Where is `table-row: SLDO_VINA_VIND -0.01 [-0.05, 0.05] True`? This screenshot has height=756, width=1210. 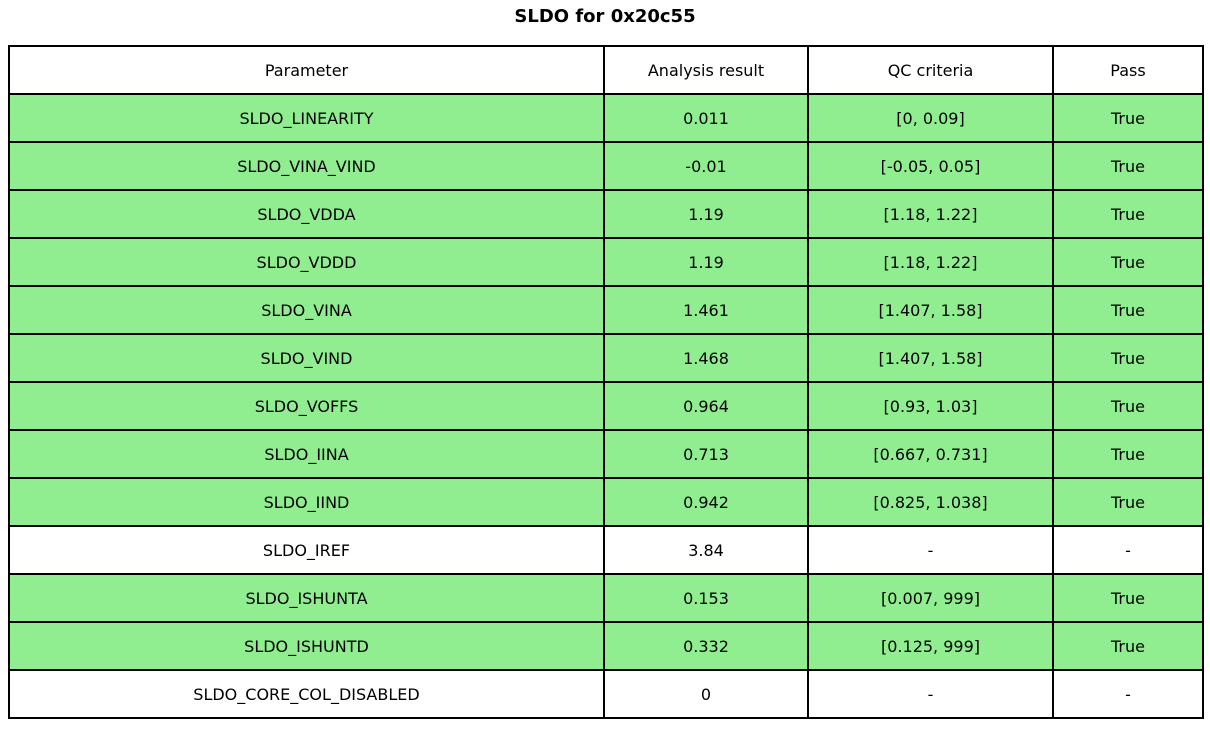
table-row: SLDO_VINA_VIND -0.01 [-0.05, 0.05] True is located at coordinates (606, 166).